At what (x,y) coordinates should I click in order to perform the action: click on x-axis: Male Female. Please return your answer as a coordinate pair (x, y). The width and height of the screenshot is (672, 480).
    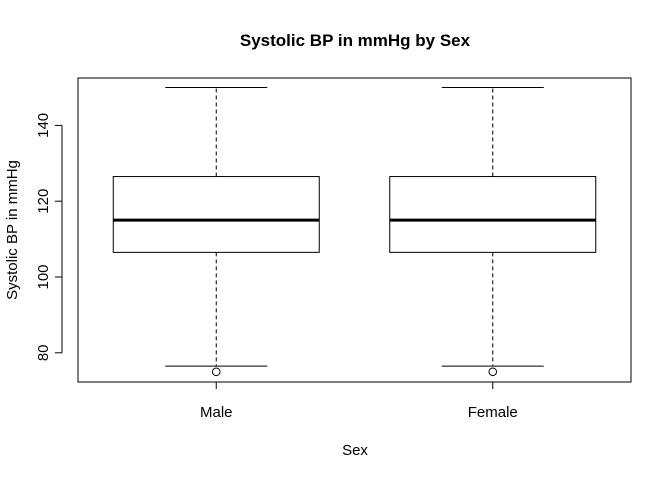
    Looking at the image, I should click on (359, 401).